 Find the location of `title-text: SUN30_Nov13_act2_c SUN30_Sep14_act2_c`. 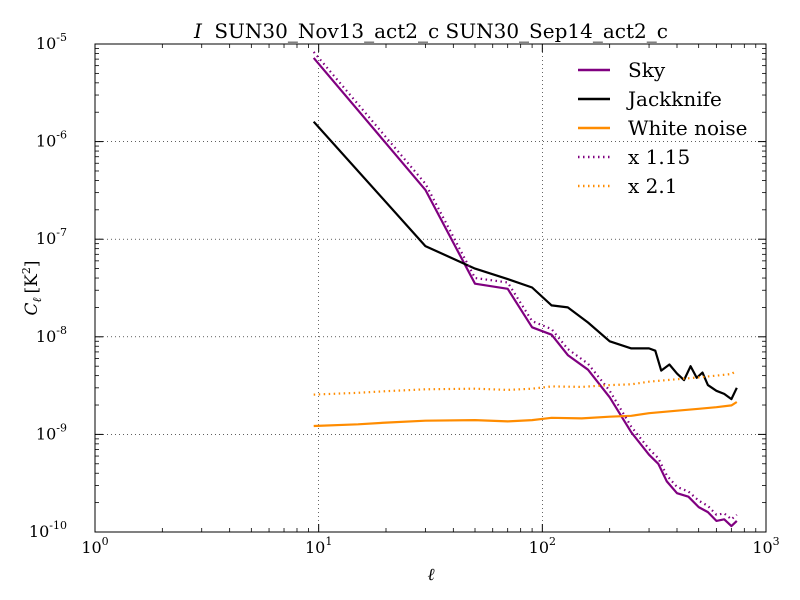

title-text: SUN30_Nov13_act2_c SUN30_Sep14_act2_c is located at coordinates (441, 31).